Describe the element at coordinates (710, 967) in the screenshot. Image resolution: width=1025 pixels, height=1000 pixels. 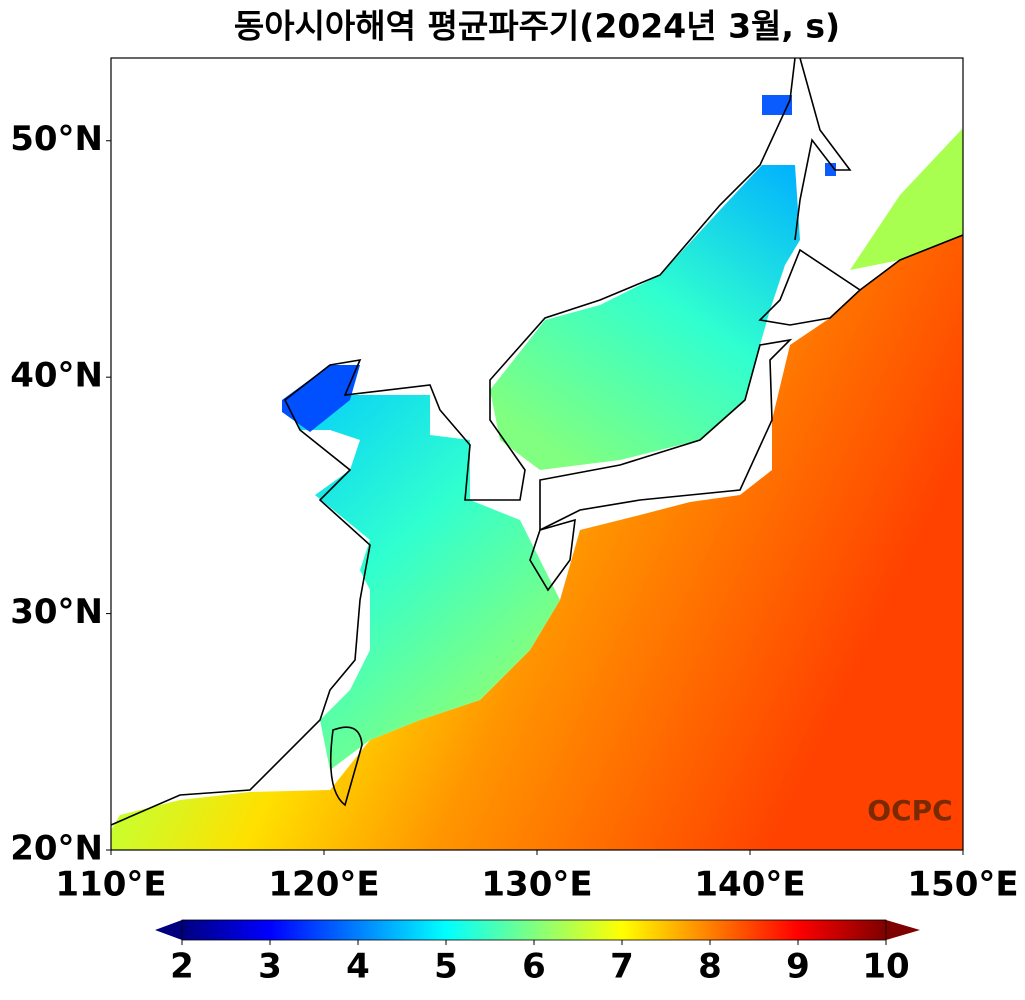
I see `colorbar-tick-label: 8` at that location.